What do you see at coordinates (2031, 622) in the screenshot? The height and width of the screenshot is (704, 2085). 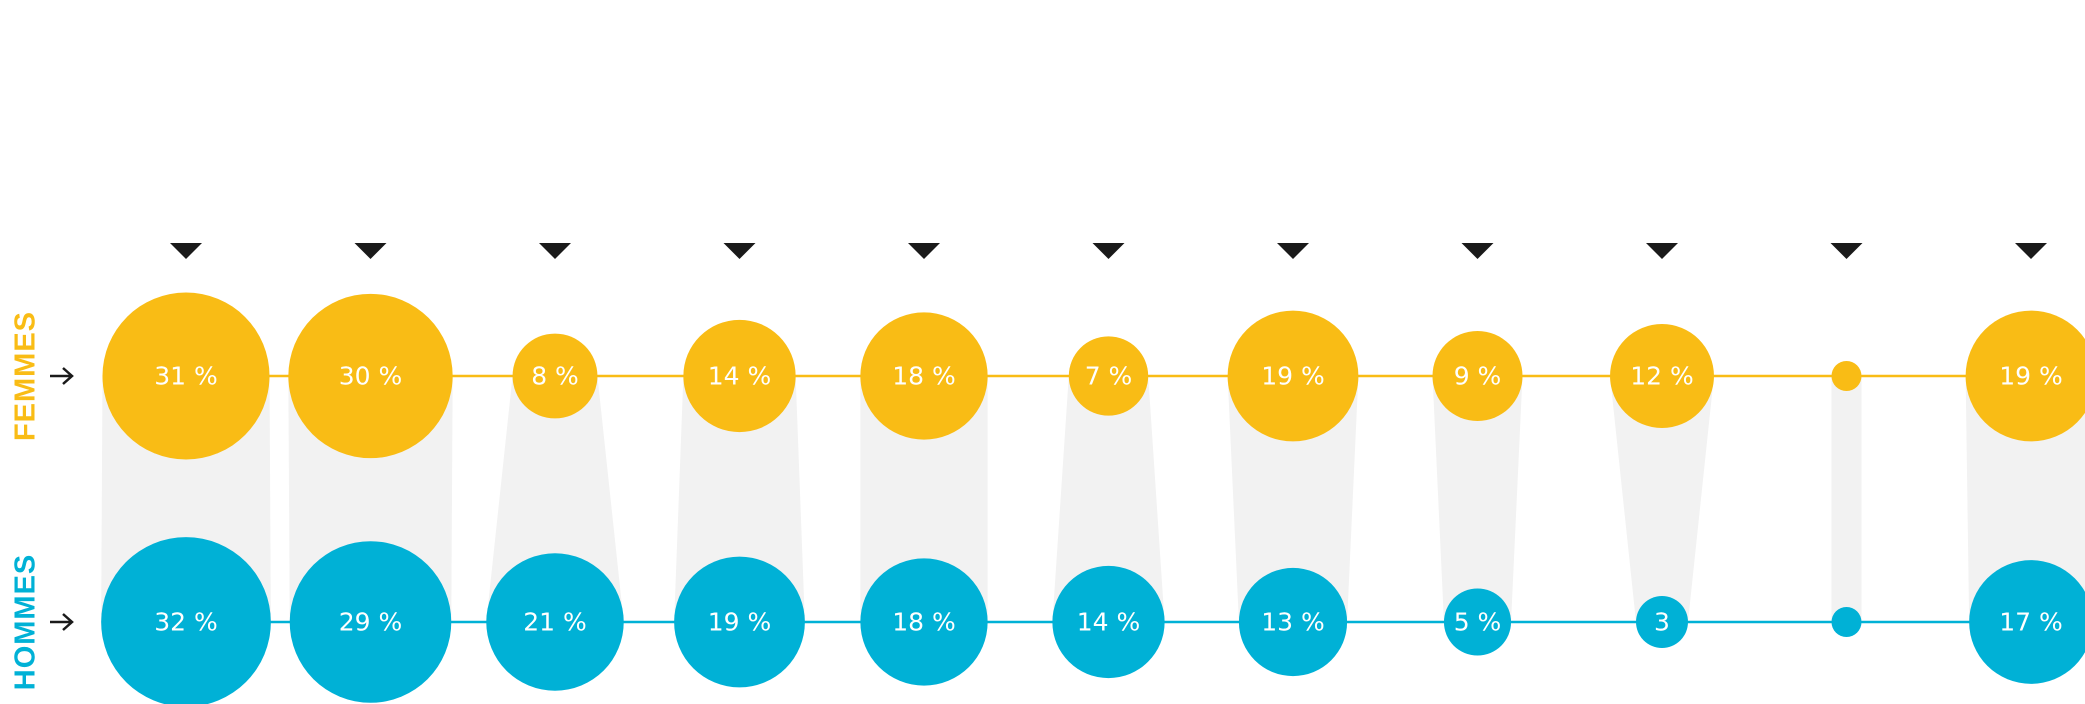 I see `value-label: 17 %` at bounding box center [2031, 622].